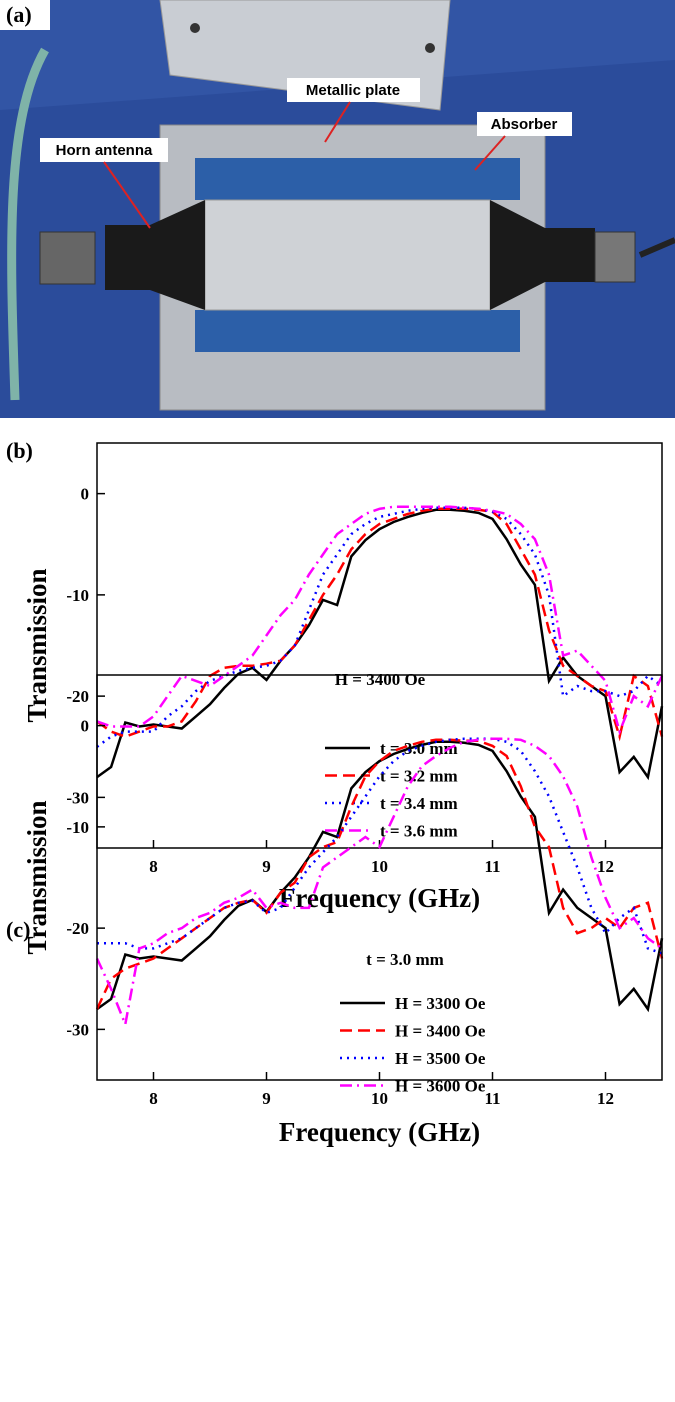 The width and height of the screenshot is (675, 1402). What do you see at coordinates (440, 1086) in the screenshot?
I see `legend-label: H = 3600 Oe` at bounding box center [440, 1086].